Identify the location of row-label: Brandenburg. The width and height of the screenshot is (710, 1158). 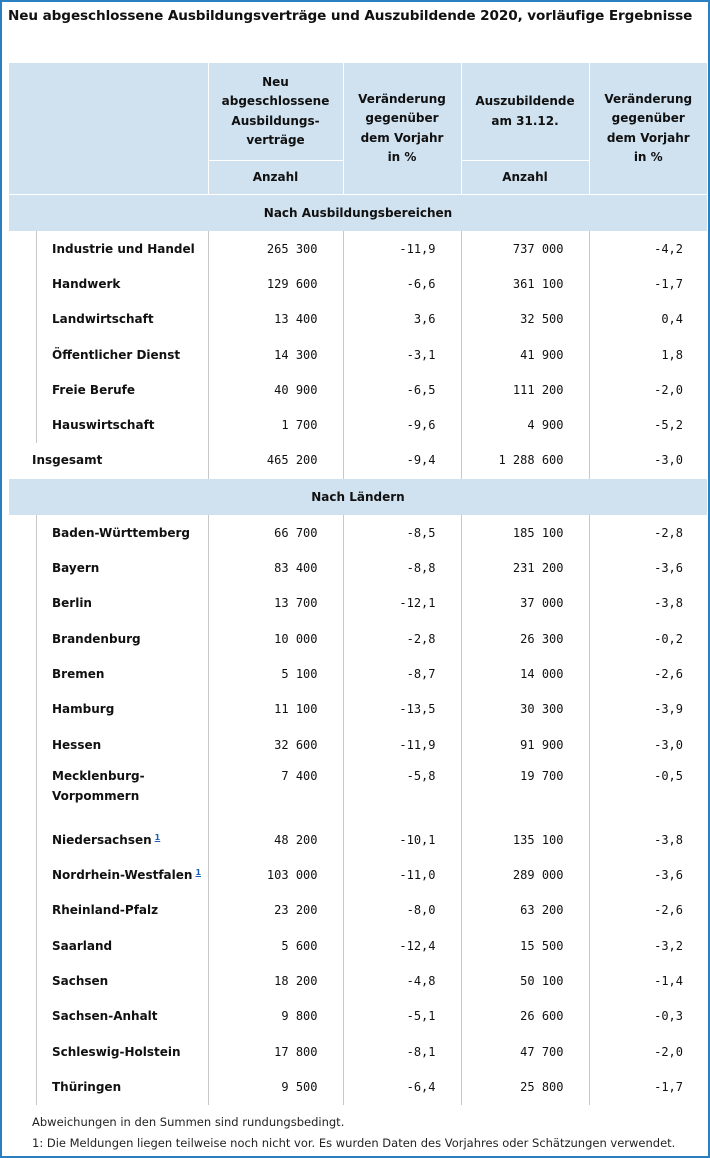
(108, 638).